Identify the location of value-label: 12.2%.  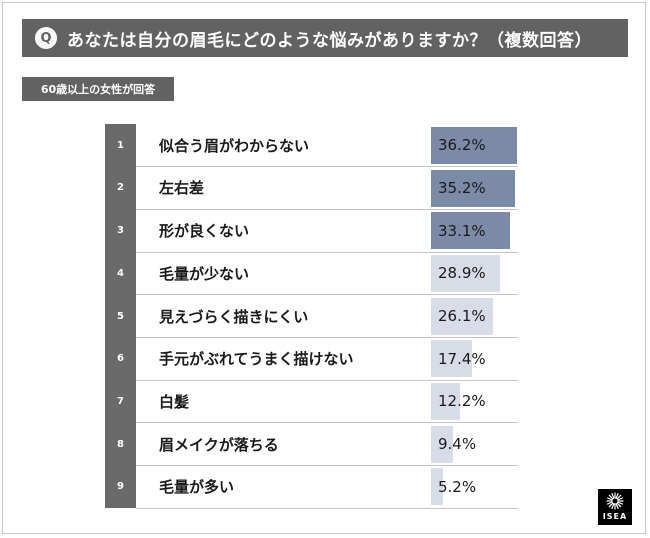
(462, 401).